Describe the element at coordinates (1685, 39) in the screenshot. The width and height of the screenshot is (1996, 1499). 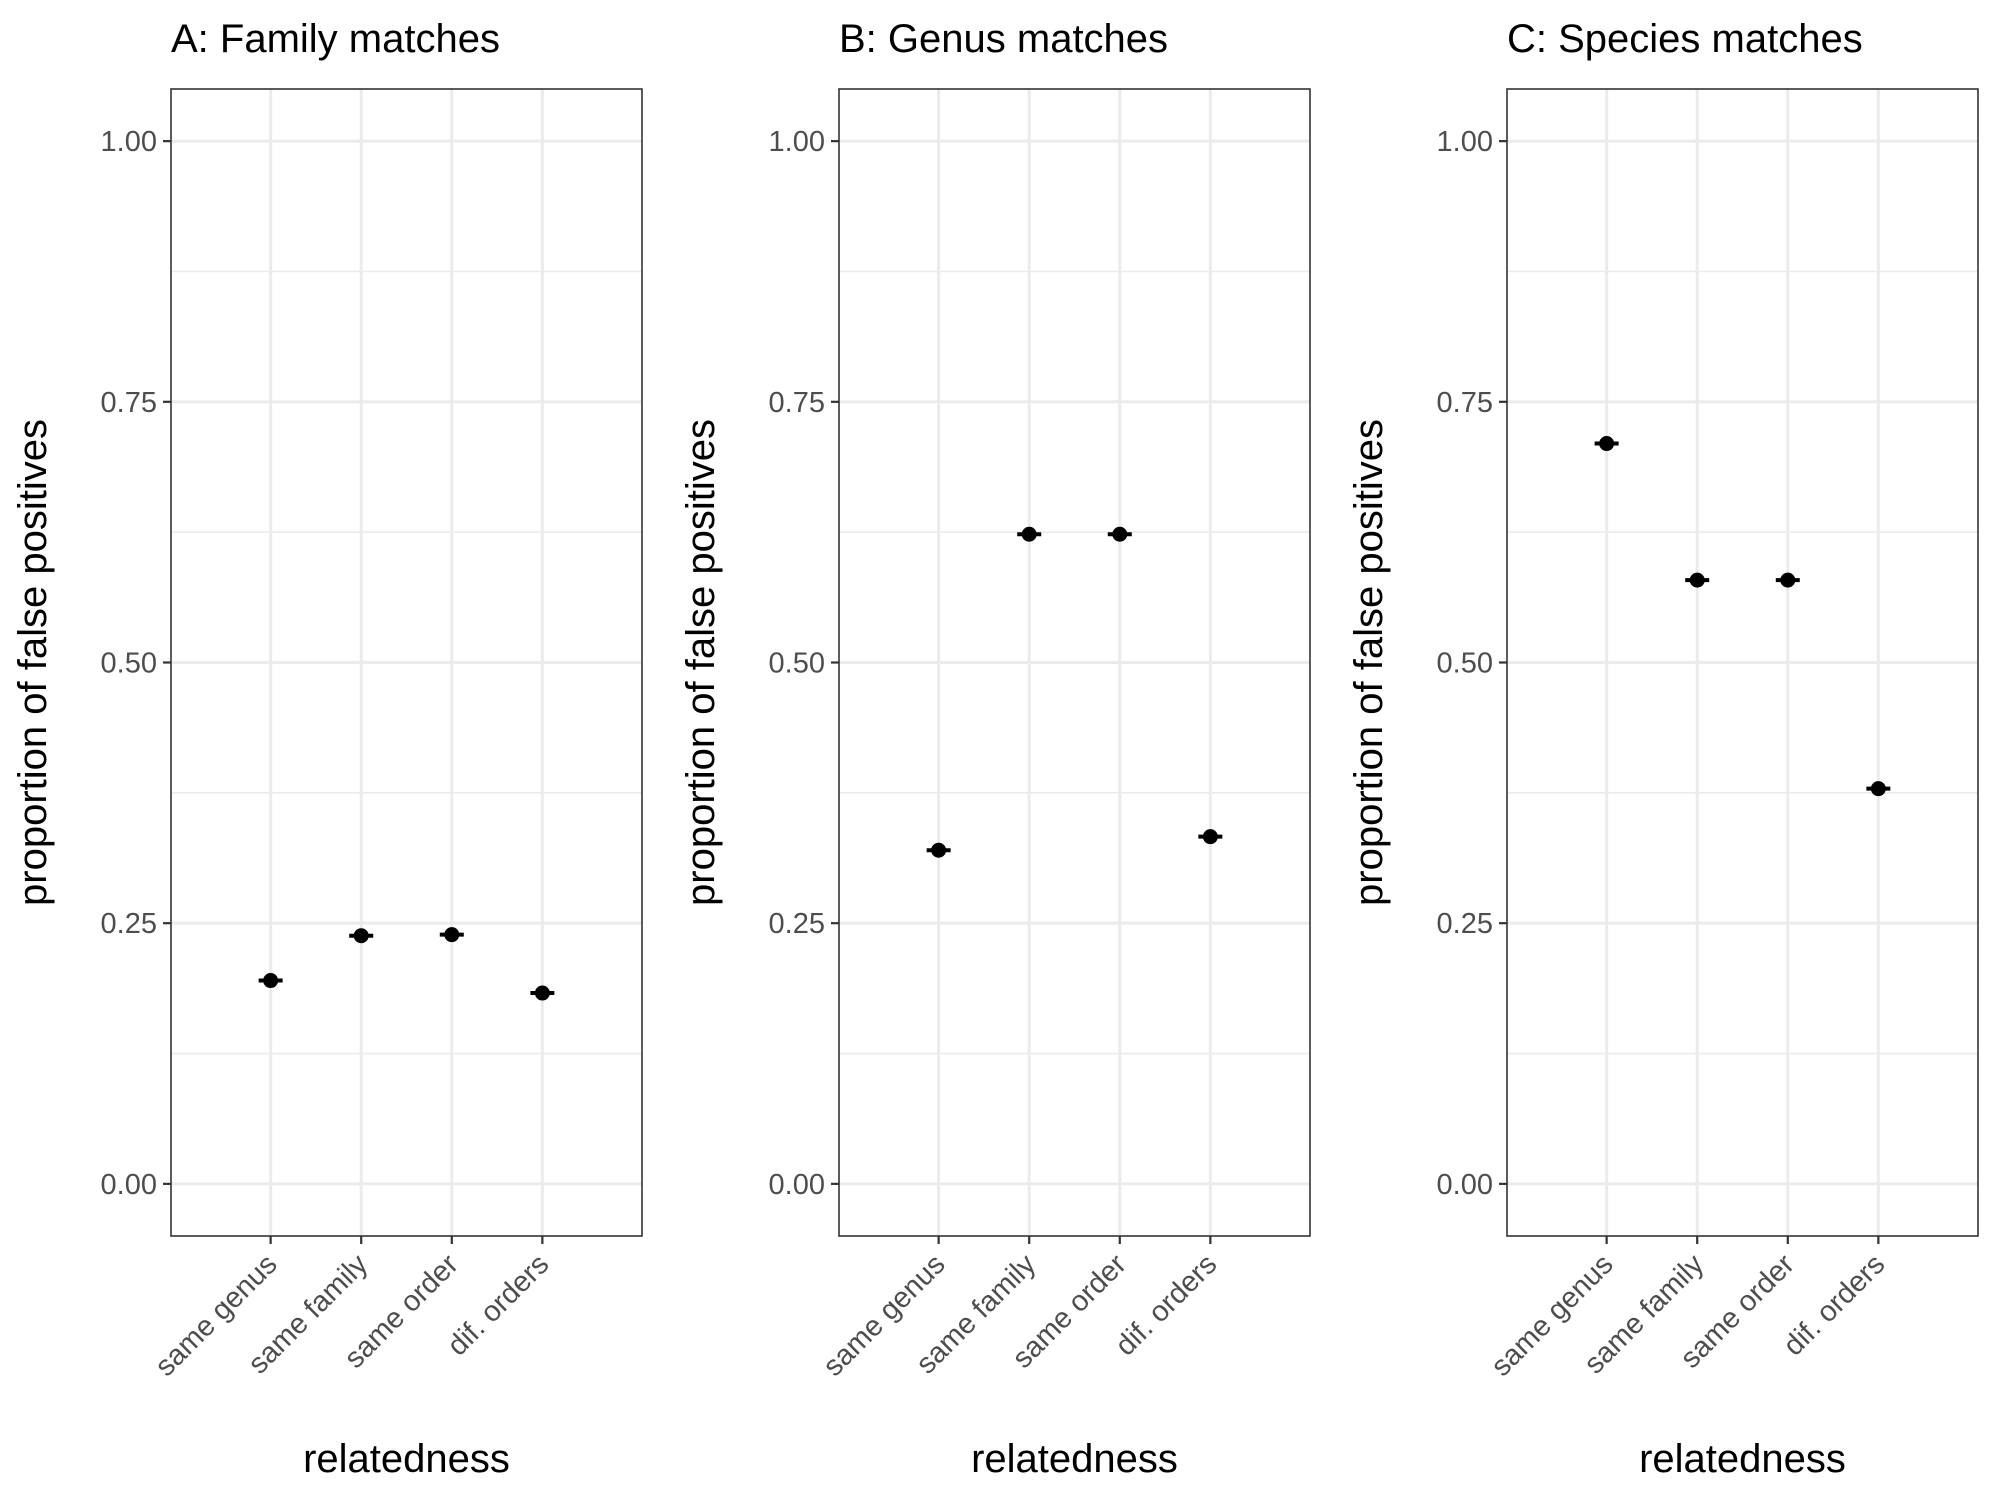
I see `panel-title: C: Species matches` at that location.